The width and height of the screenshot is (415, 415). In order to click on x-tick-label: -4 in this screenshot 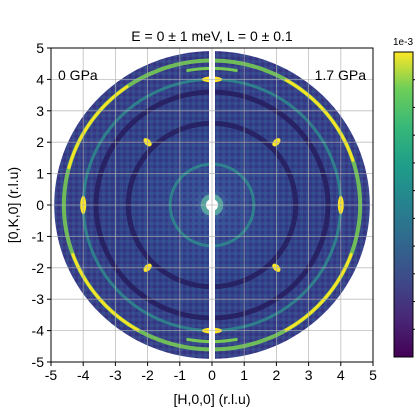, I will do `click(83, 375)`.